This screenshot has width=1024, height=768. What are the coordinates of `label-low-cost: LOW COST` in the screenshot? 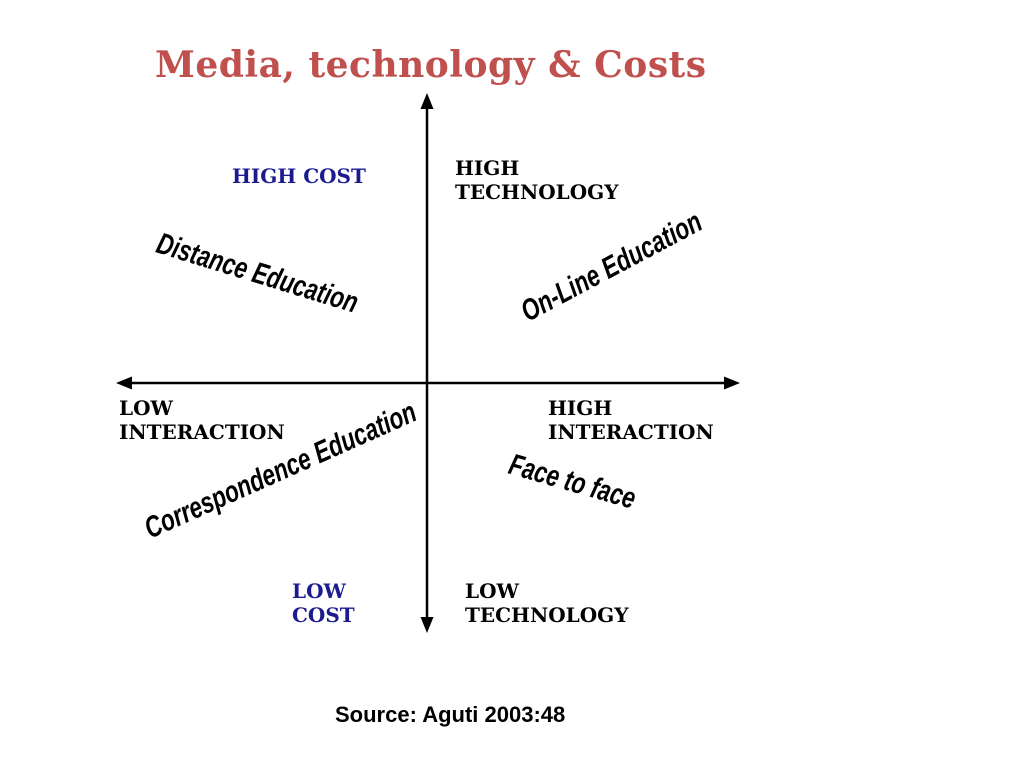 It's located at (323, 603).